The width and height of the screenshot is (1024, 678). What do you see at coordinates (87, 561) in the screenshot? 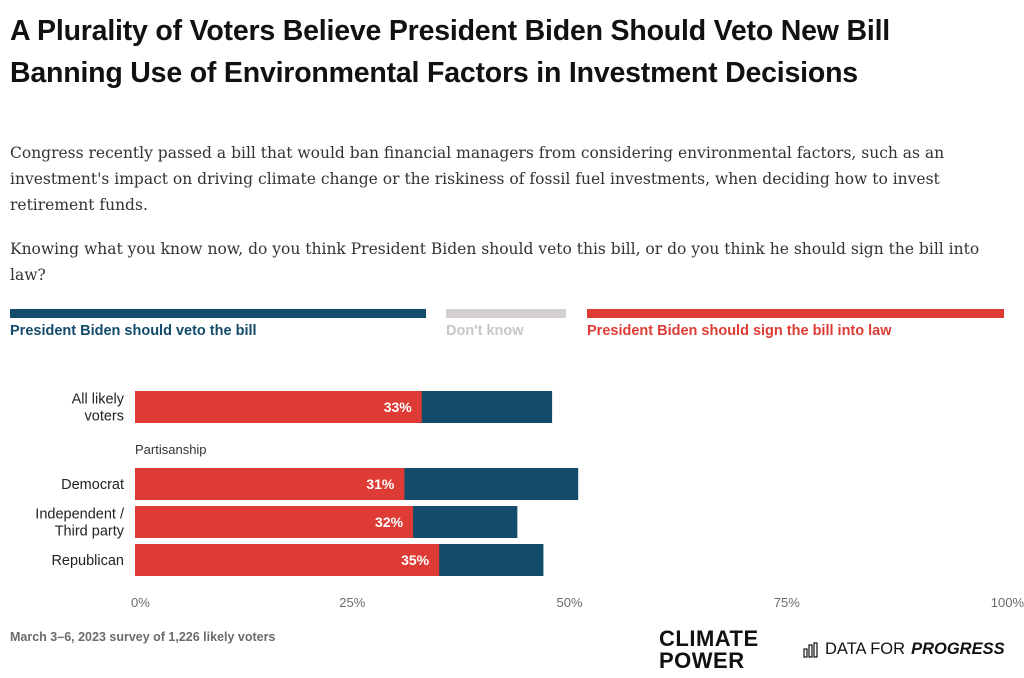
I see `category-label: Republican` at bounding box center [87, 561].